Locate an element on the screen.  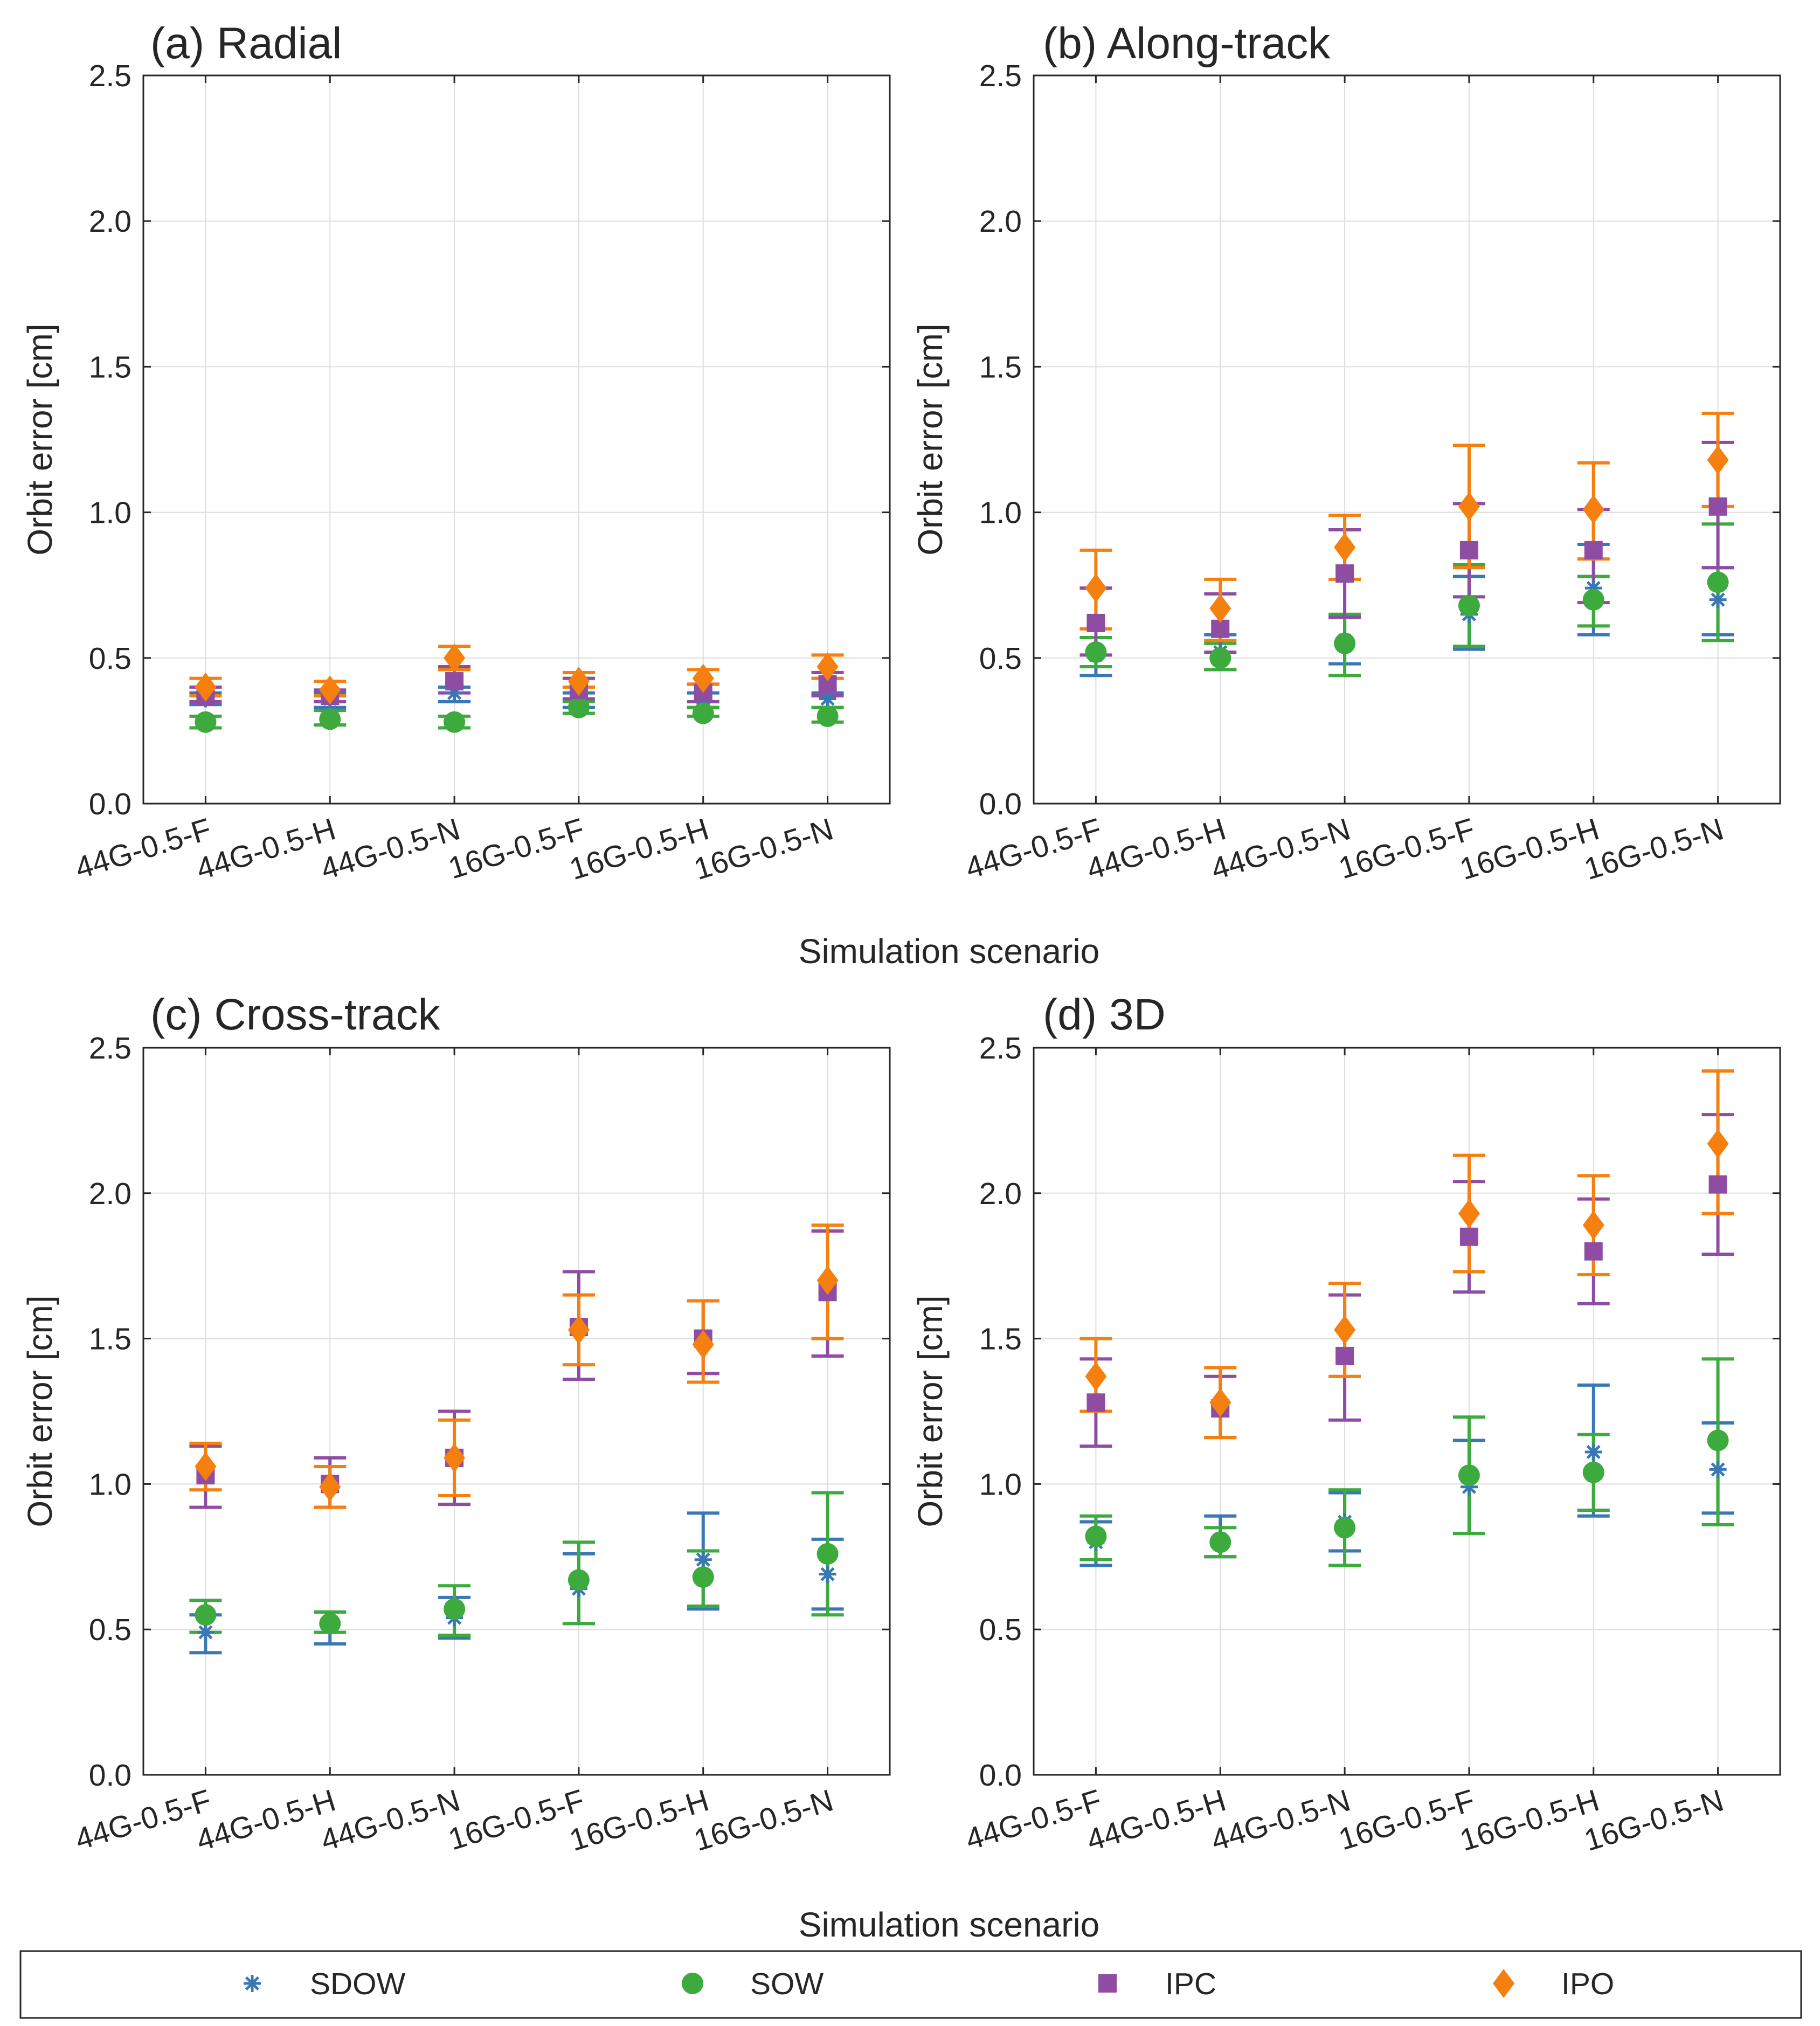
legend-item-ipo: IPO is located at coordinates (1553, 1984).